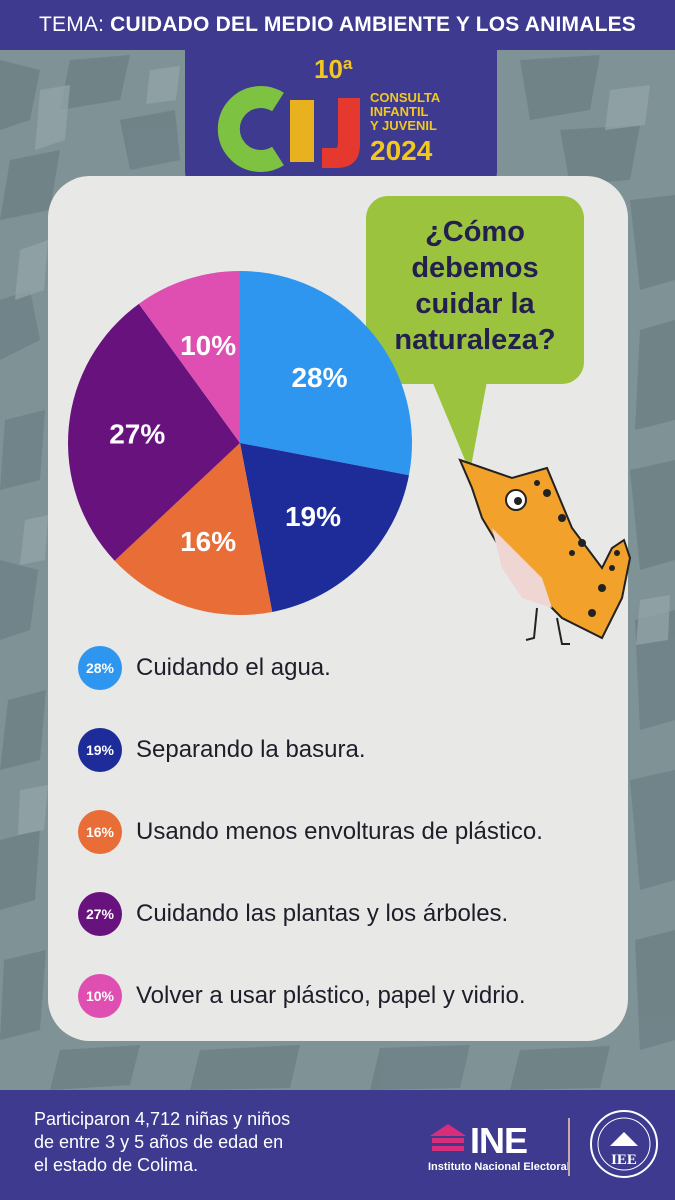 Image resolution: width=675 pixels, height=1200 pixels. Describe the element at coordinates (329, 113) in the screenshot. I see `cij-logo: 10ª CONSULTA INFANTIL Y JUVENIL 2024` at that location.